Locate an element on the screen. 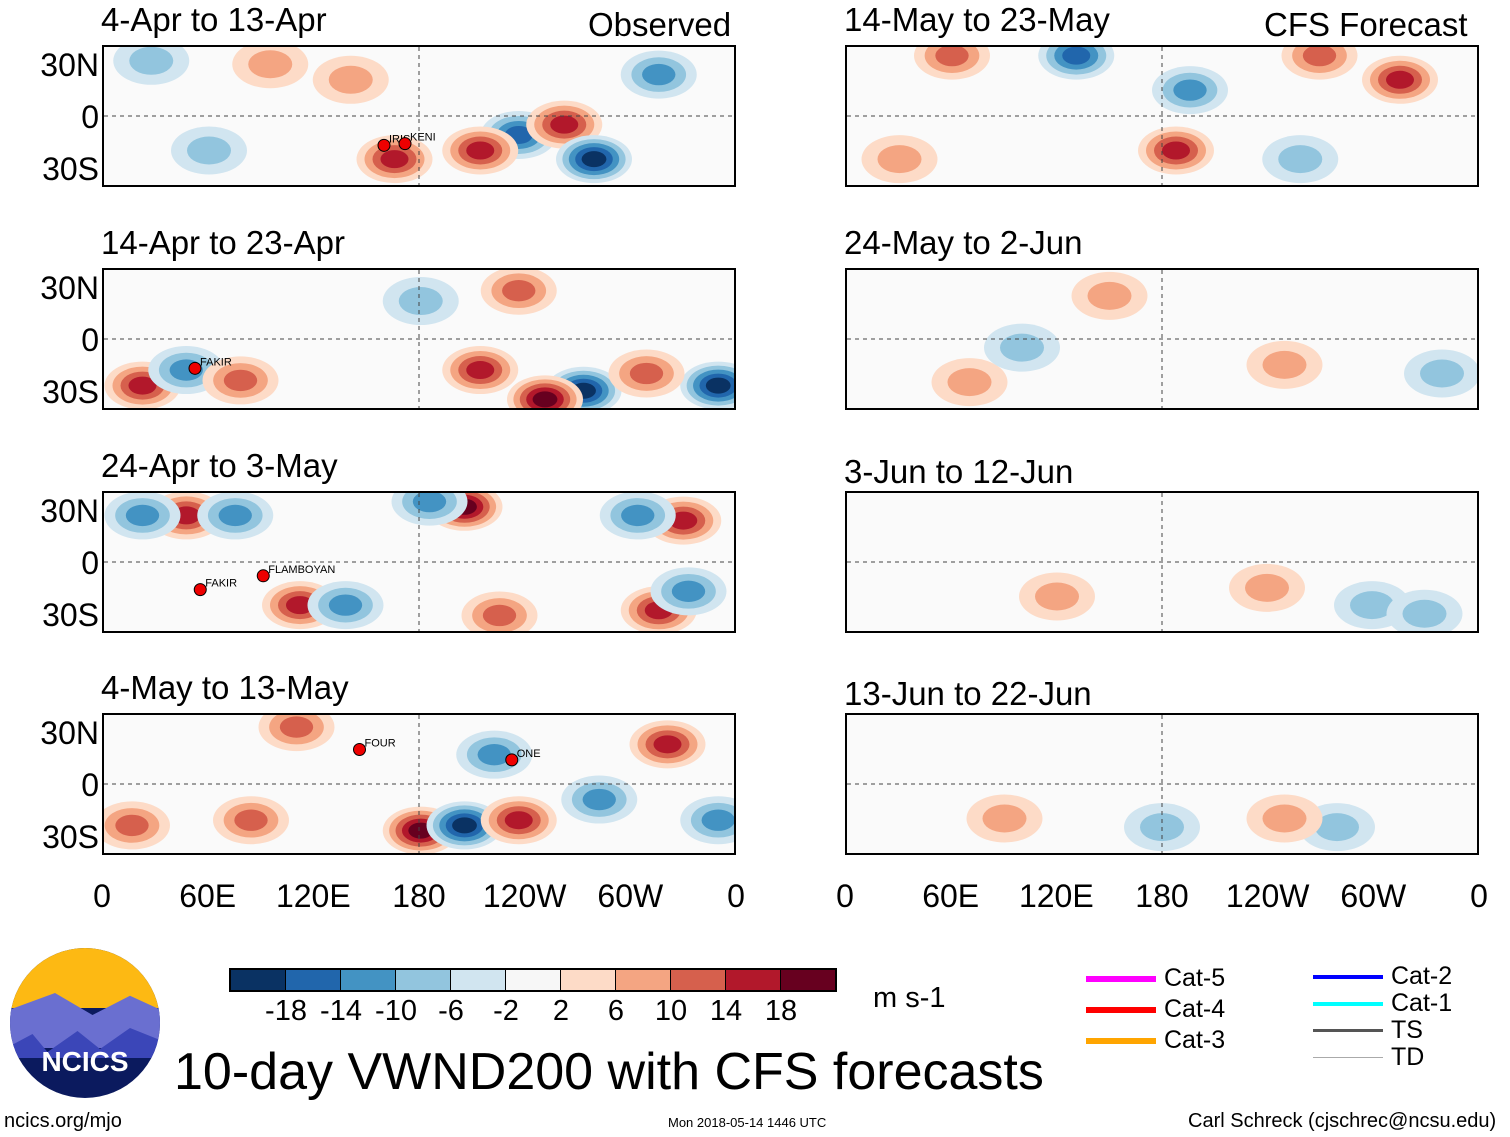 The width and height of the screenshot is (1510, 1137). colorbar is located at coordinates (533, 980).